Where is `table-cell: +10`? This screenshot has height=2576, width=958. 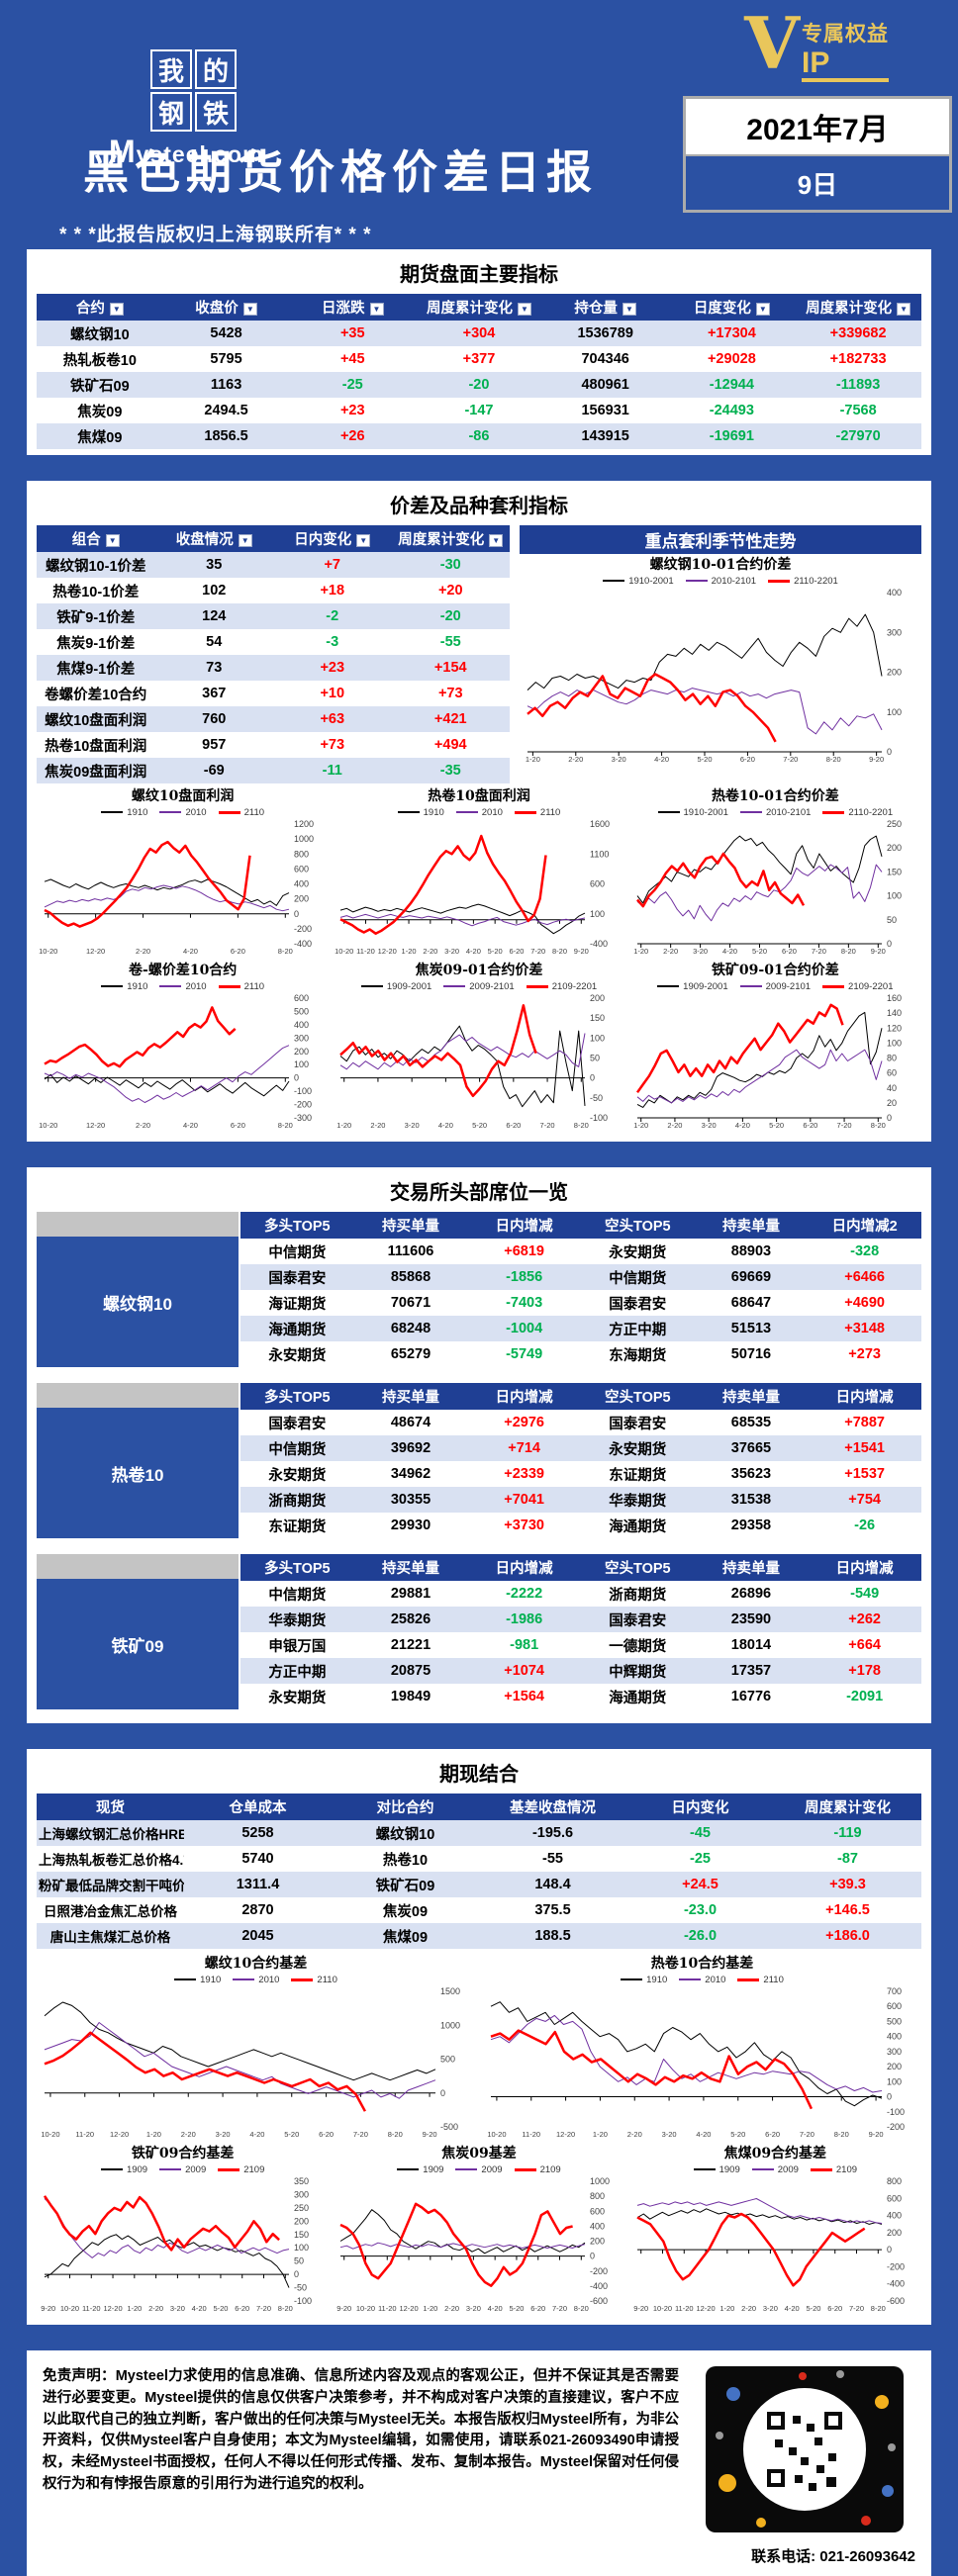
table-cell: +10 is located at coordinates (332, 693).